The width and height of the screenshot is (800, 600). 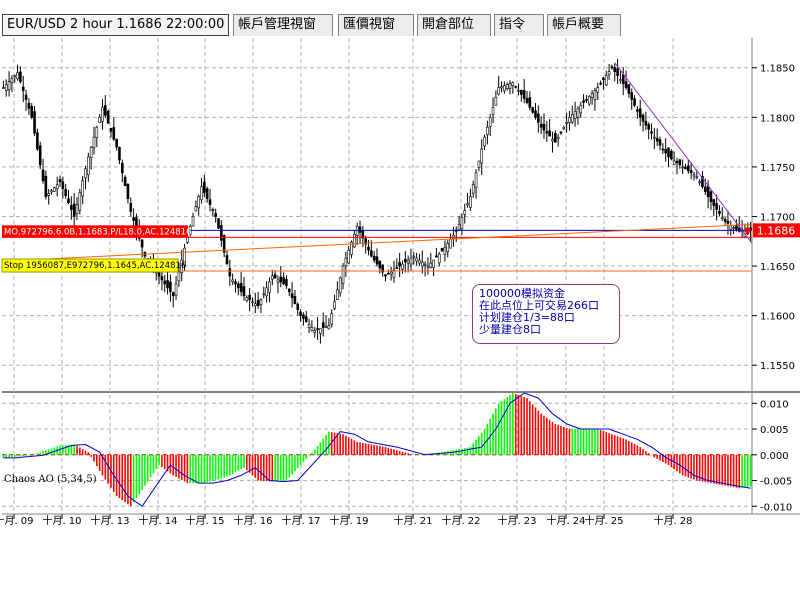 What do you see at coordinates (777, 267) in the screenshot?
I see `y-tick-label: 1.1650` at bounding box center [777, 267].